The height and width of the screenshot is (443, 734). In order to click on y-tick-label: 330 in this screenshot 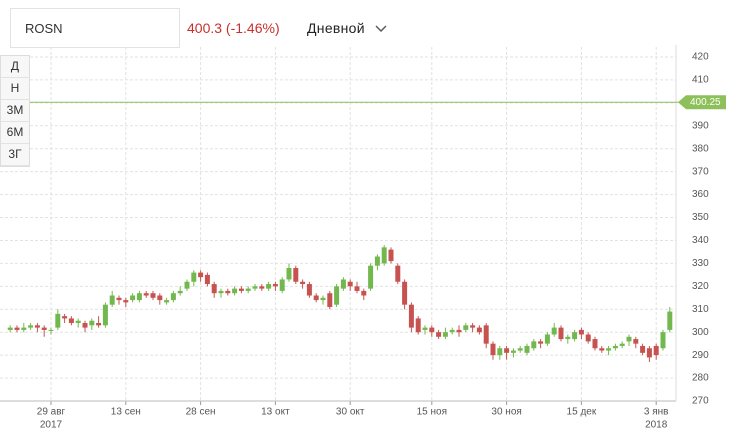, I will do `click(700, 263)`.